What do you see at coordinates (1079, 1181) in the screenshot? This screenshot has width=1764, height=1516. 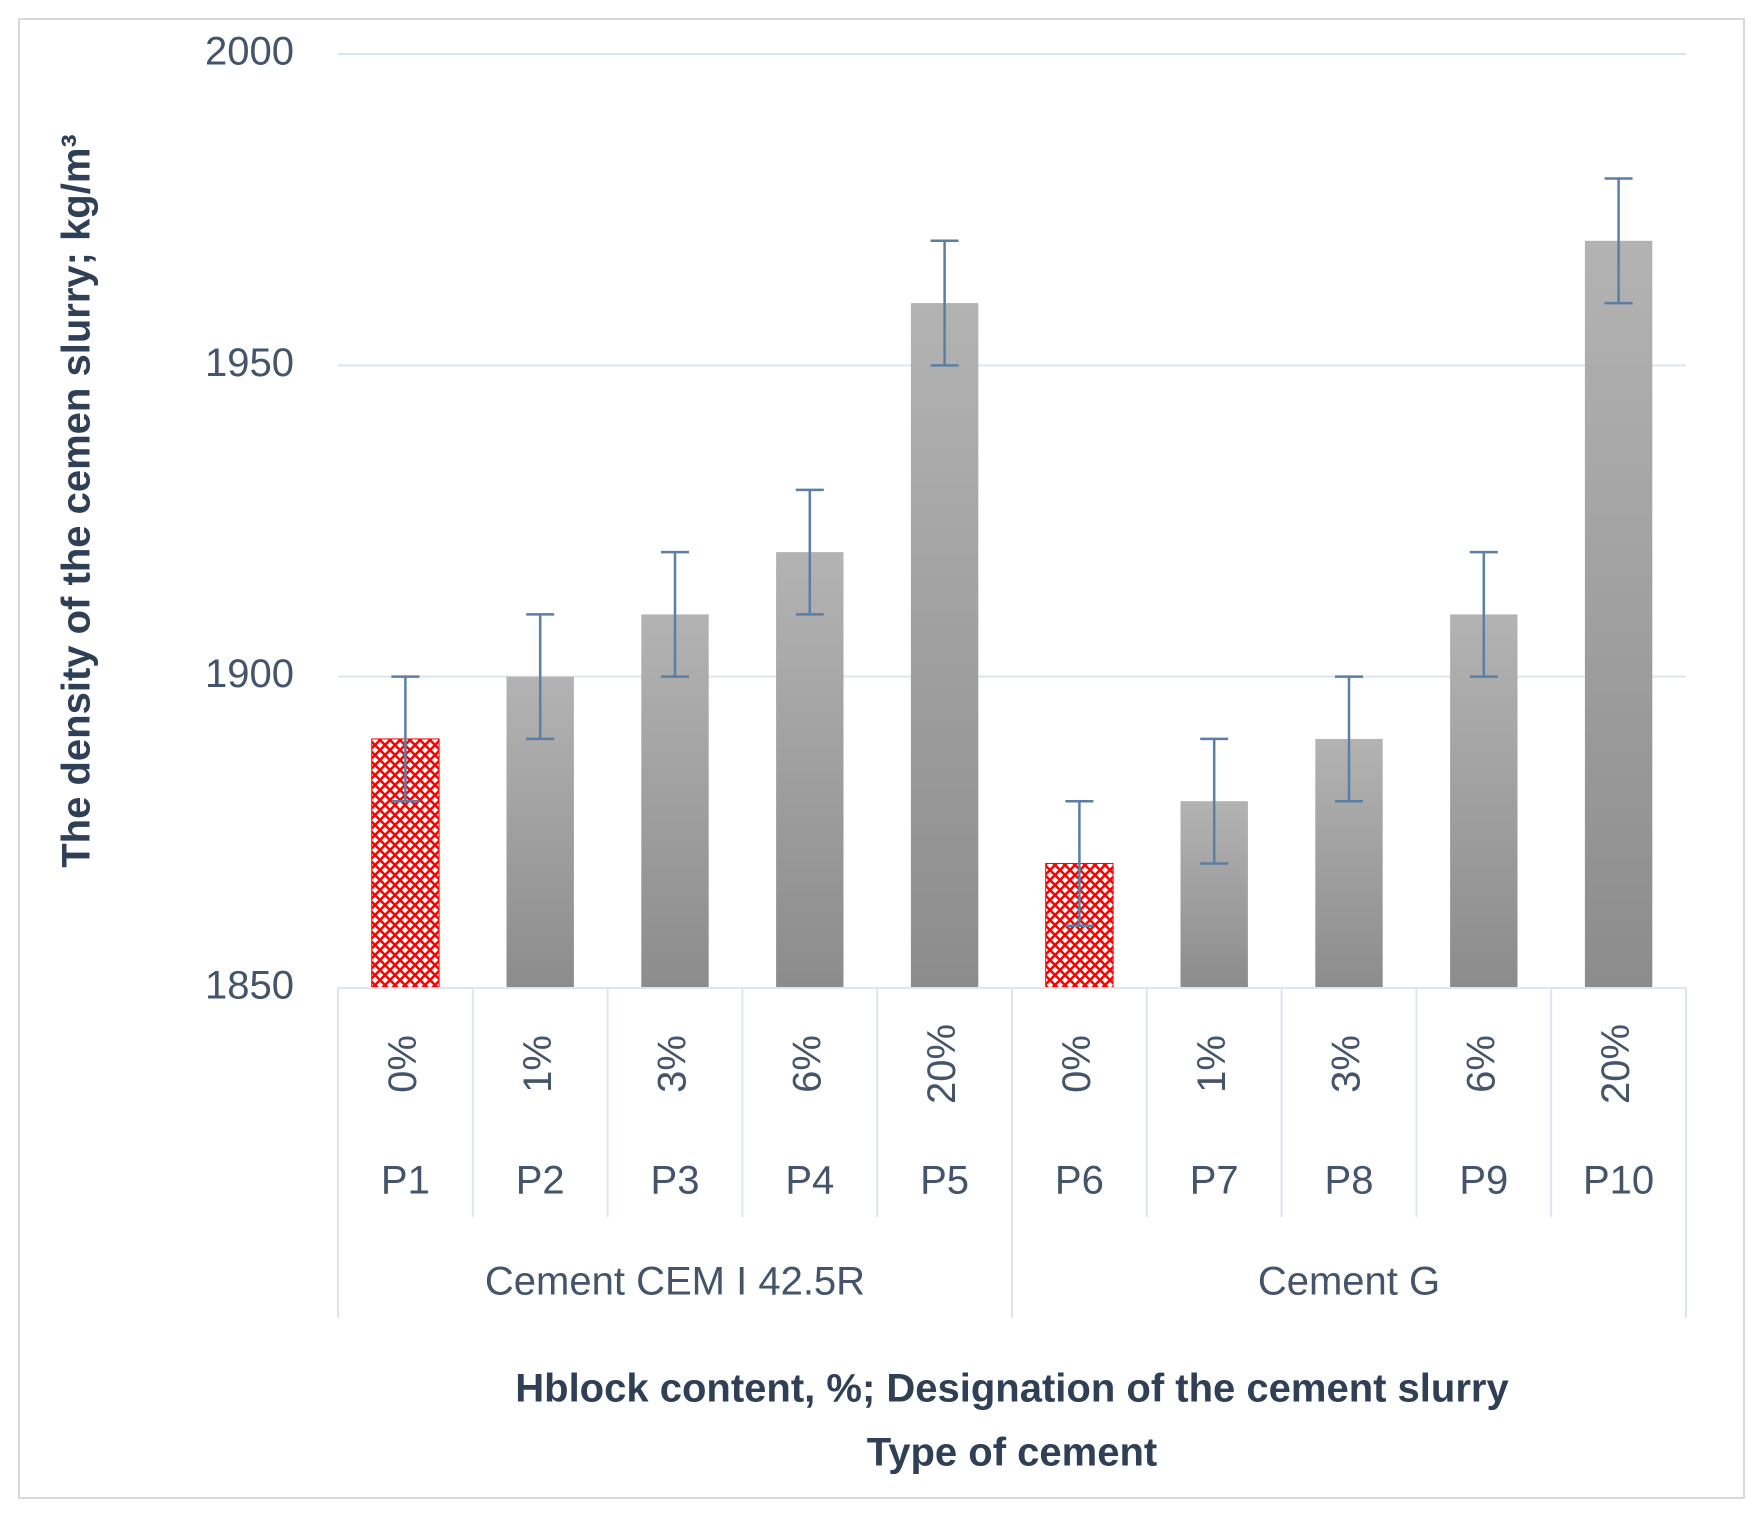 I see `x-tick-label: P6` at bounding box center [1079, 1181].